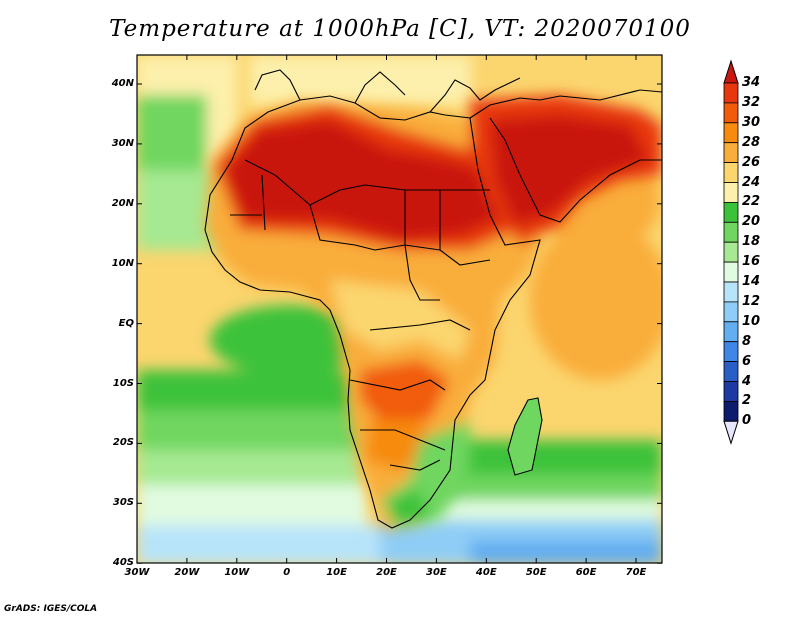  I want to click on colorbar-label: 24, so click(751, 182).